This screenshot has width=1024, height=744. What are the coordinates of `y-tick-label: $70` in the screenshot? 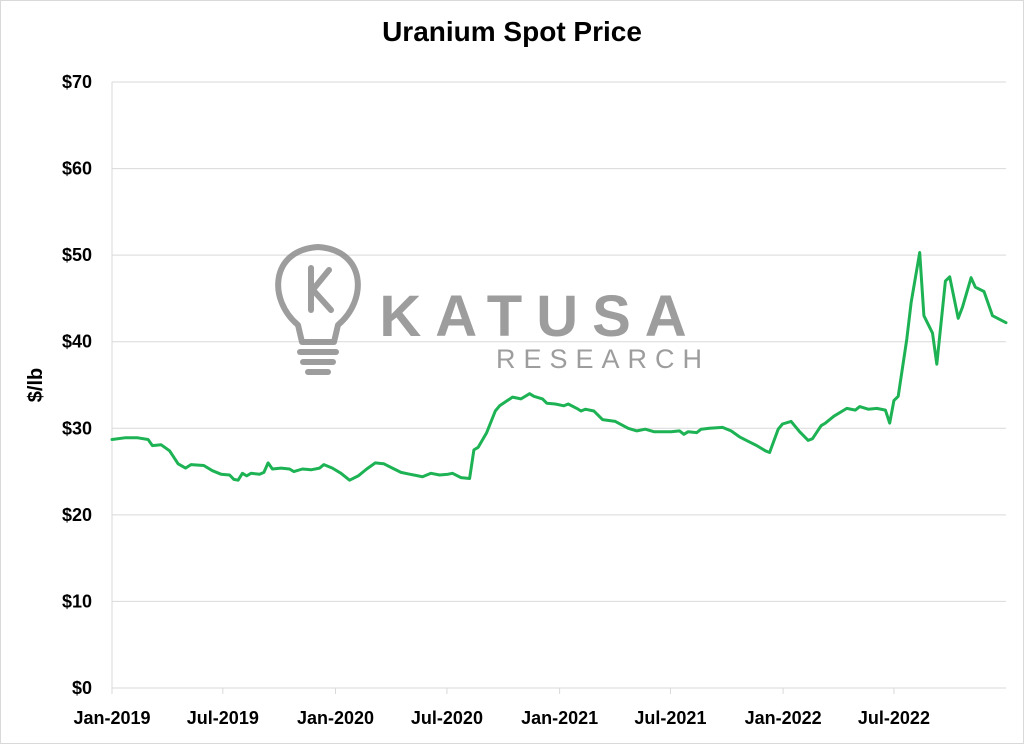 It's located at (77, 82).